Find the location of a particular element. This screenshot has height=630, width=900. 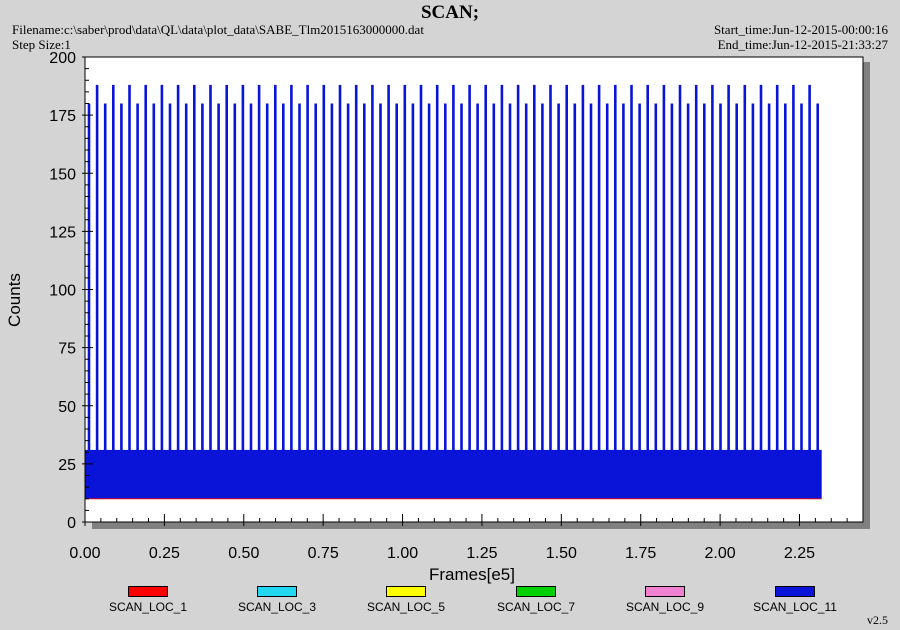

start-time-text: Start_time:Jun-12-2015-00:00:16 is located at coordinates (800, 29).